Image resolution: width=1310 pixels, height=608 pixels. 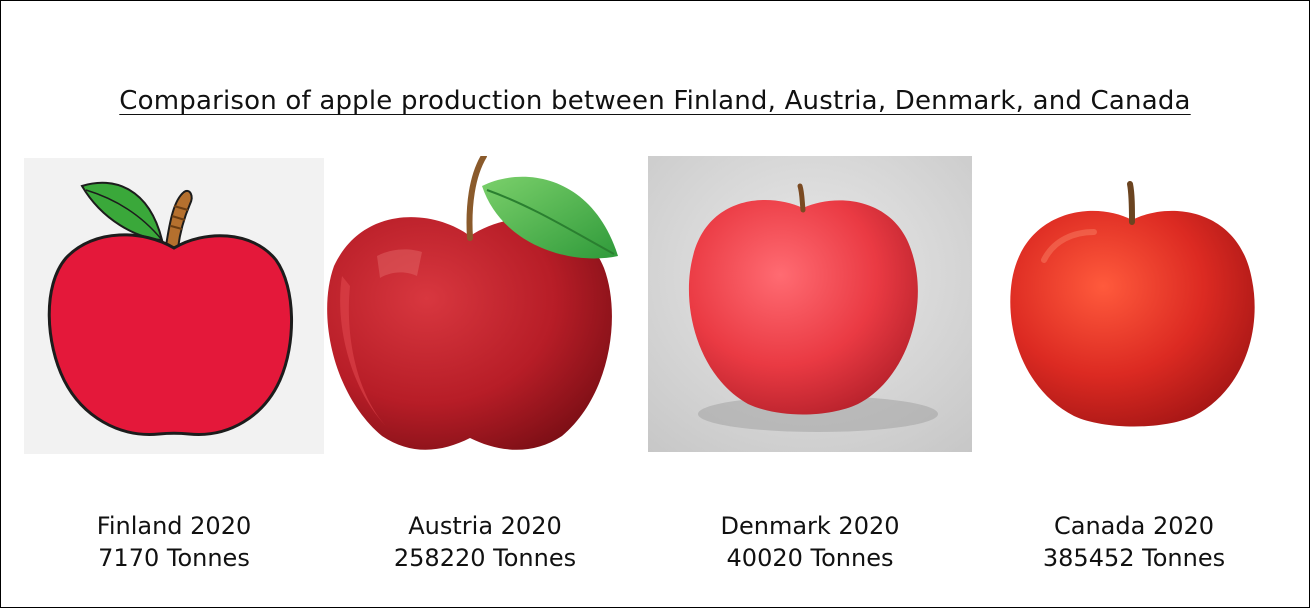 I want to click on austria-apple-icon, so click(x=472, y=303).